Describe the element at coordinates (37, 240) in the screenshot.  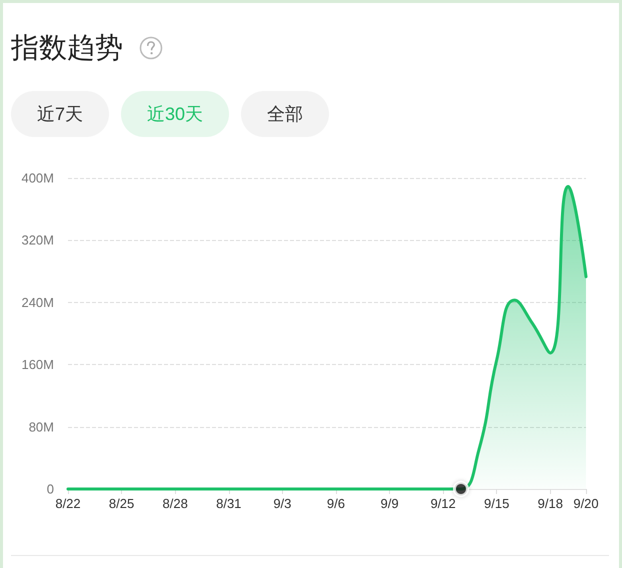
I see `y-tick-label: 320M` at that location.